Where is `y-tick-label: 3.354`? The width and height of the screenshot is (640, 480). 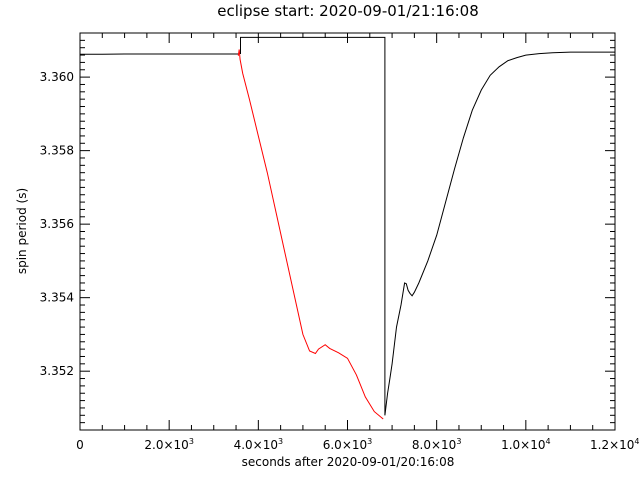
y-tick-label: 3.354 is located at coordinates (57, 298).